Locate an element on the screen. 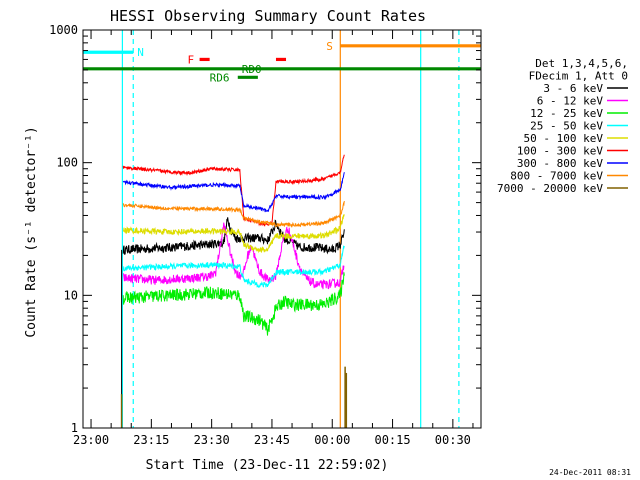 This screenshot has width=640, height=480. y-tick-label: 10 is located at coordinates (71, 295).